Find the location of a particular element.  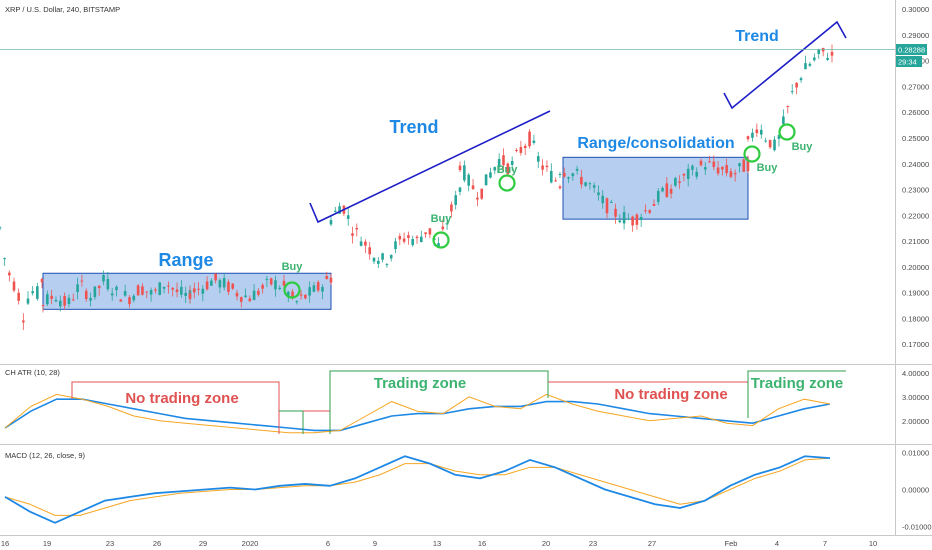

time-tick-label: 26 is located at coordinates (157, 543).